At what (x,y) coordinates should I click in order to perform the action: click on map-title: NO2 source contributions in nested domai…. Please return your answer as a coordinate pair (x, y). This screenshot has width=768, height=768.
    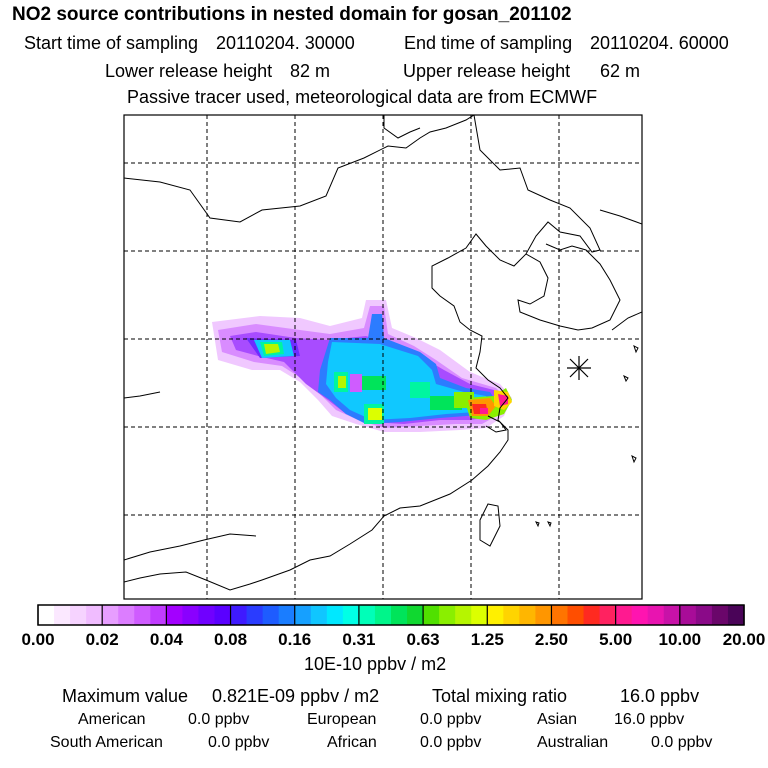
    Looking at the image, I should click on (292, 14).